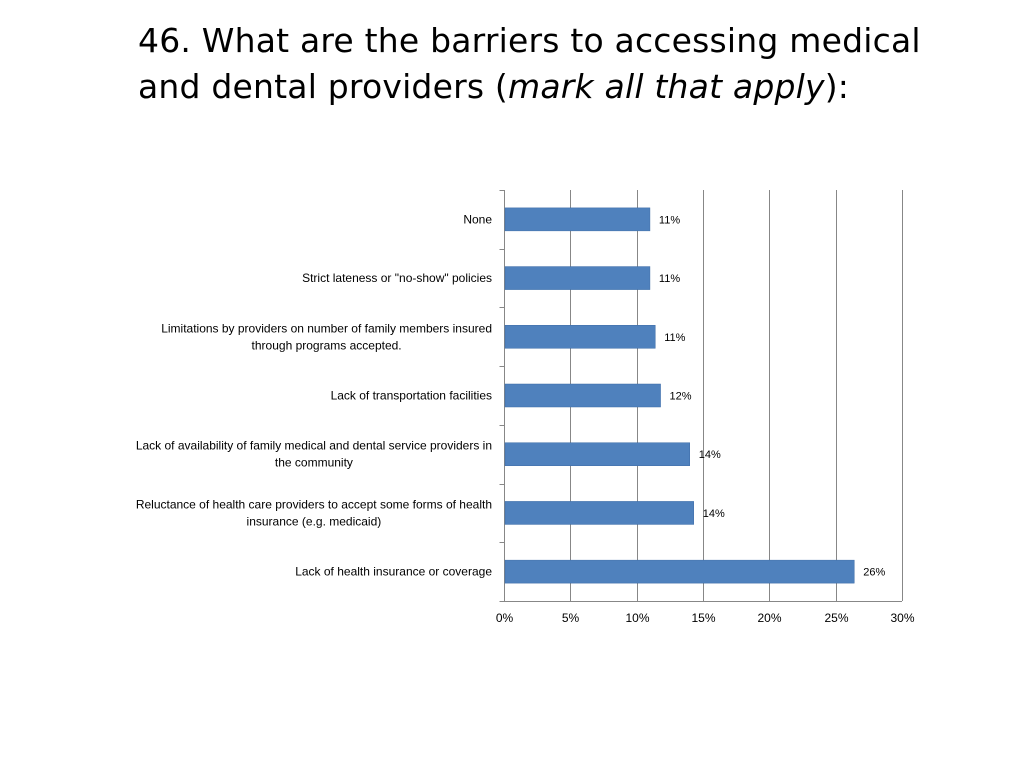 The height and width of the screenshot is (768, 1024). I want to click on bar-data-label: 26%, so click(874, 573).